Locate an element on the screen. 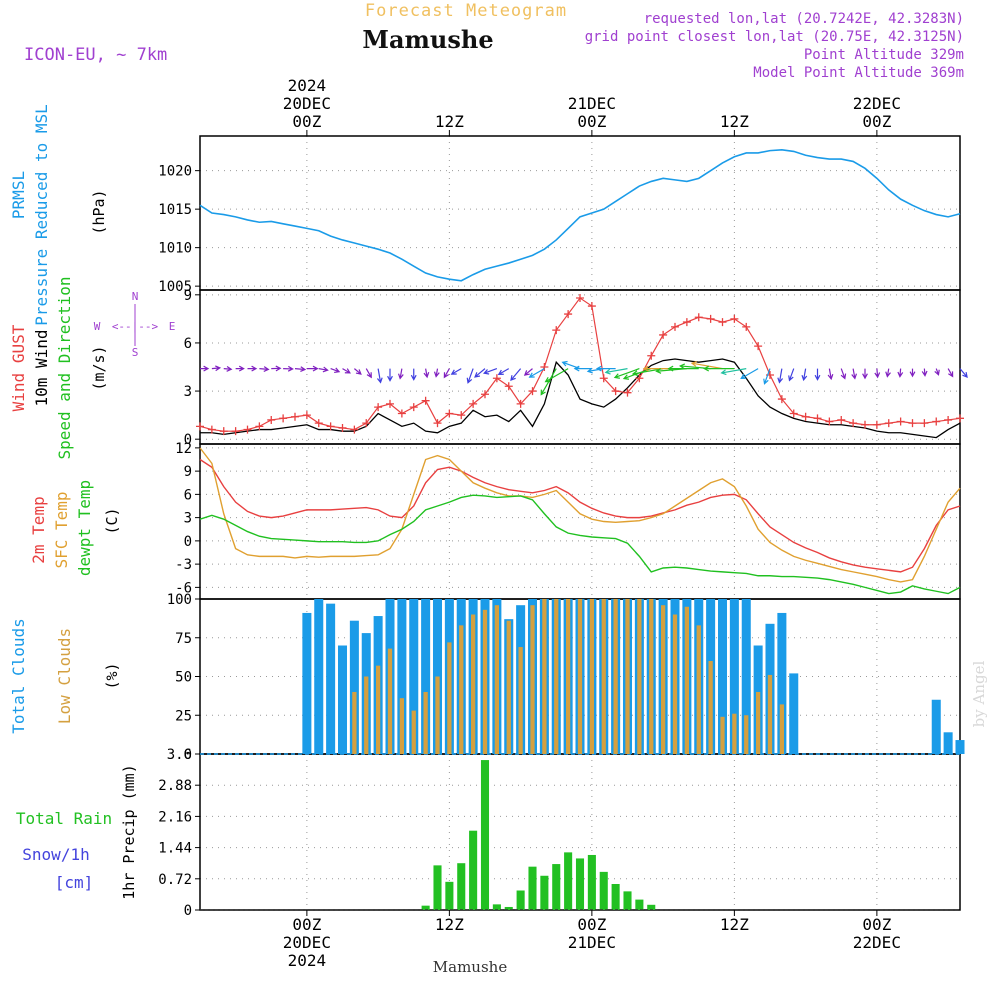  bottom-time-label: 12Z is located at coordinates (734, 924).